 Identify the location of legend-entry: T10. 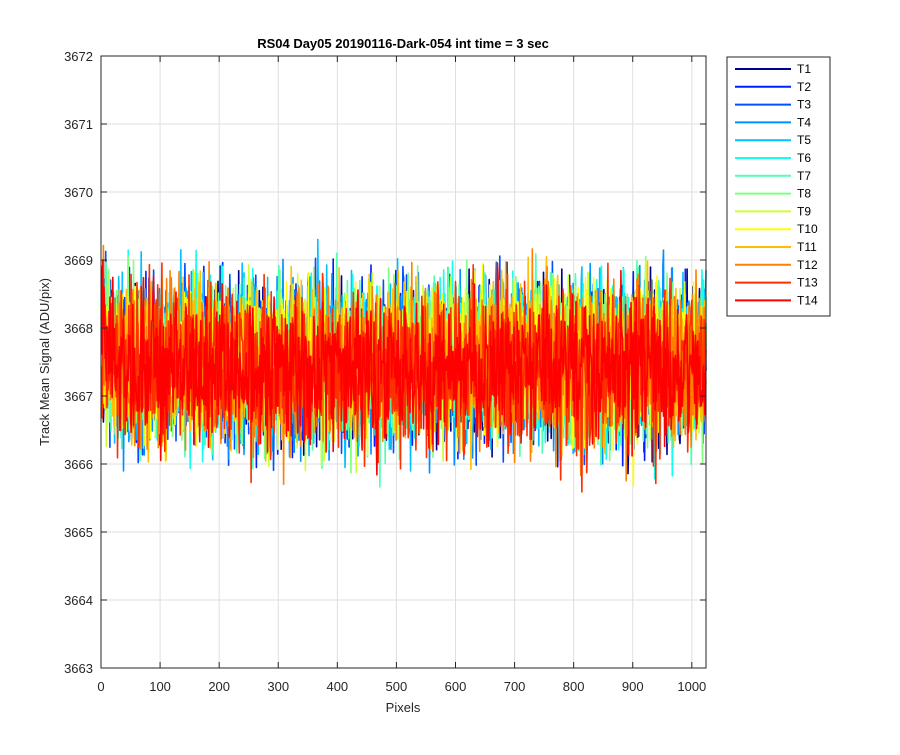
(807, 229).